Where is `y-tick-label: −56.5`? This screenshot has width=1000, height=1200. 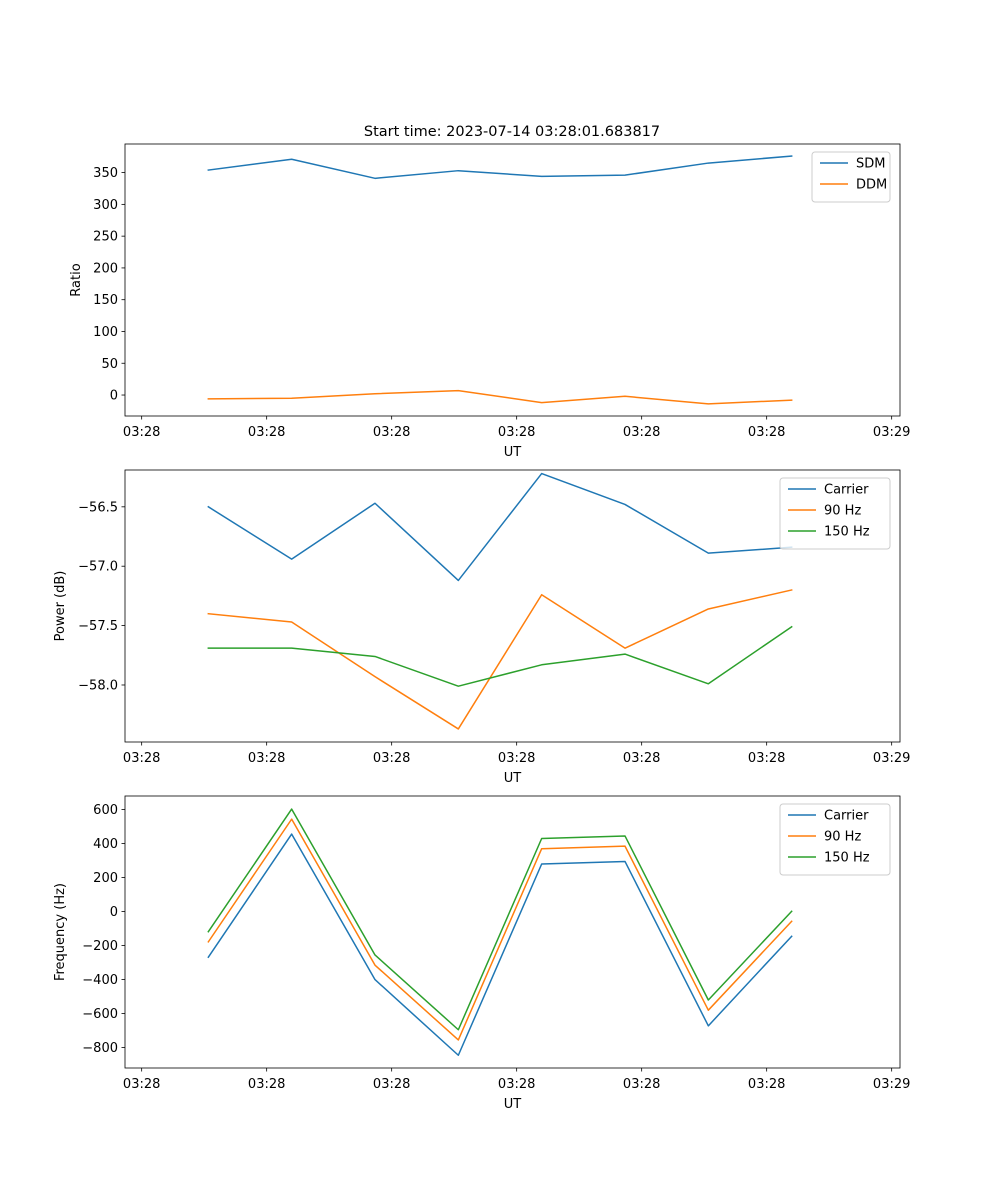 y-tick-label: −56.5 is located at coordinates (98, 507).